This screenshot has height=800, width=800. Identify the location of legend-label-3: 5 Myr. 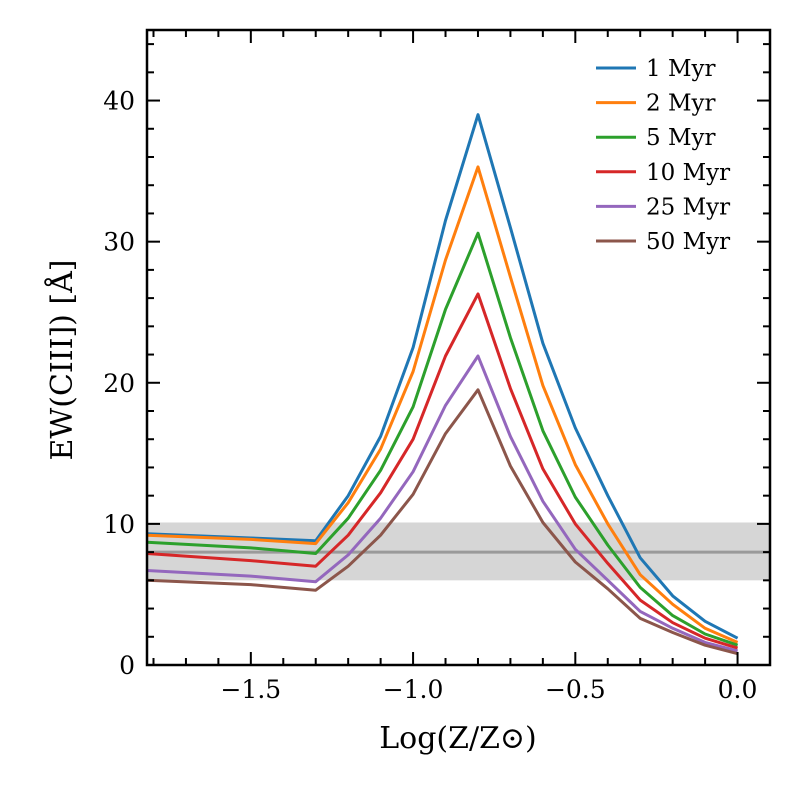
(680, 138).